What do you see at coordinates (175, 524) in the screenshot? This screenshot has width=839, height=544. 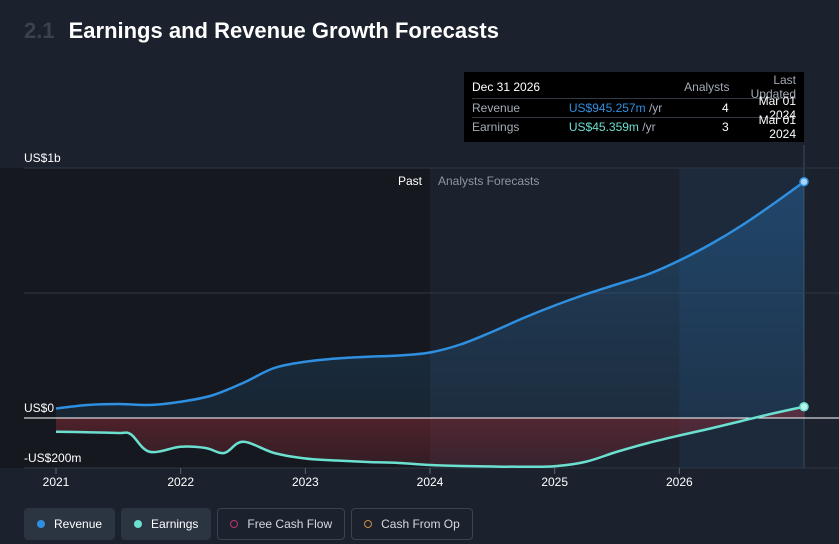 I see `legend-earnings-label: Earnings` at bounding box center [175, 524].